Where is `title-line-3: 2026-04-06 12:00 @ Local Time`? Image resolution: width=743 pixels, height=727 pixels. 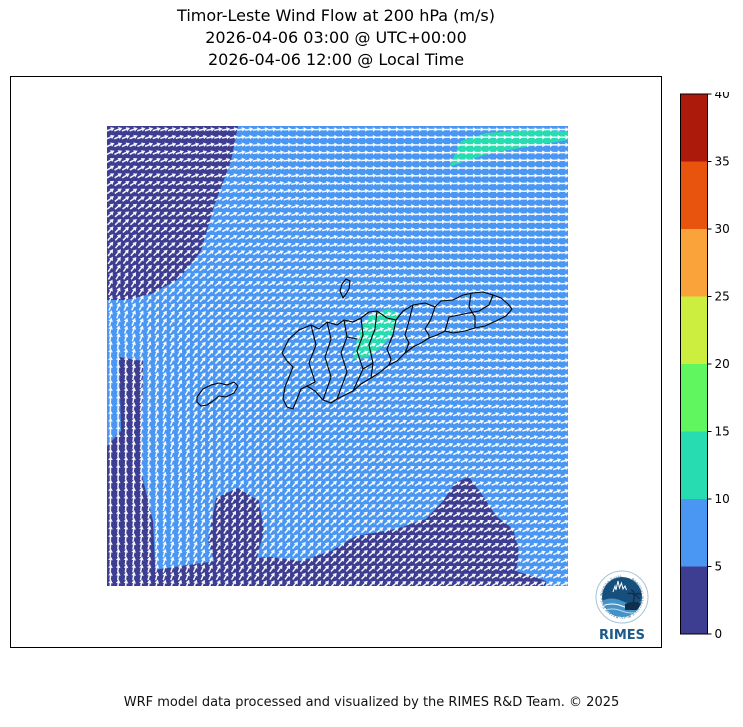 title-line-3: 2026-04-06 12:00 @ Local Time is located at coordinates (336, 59).